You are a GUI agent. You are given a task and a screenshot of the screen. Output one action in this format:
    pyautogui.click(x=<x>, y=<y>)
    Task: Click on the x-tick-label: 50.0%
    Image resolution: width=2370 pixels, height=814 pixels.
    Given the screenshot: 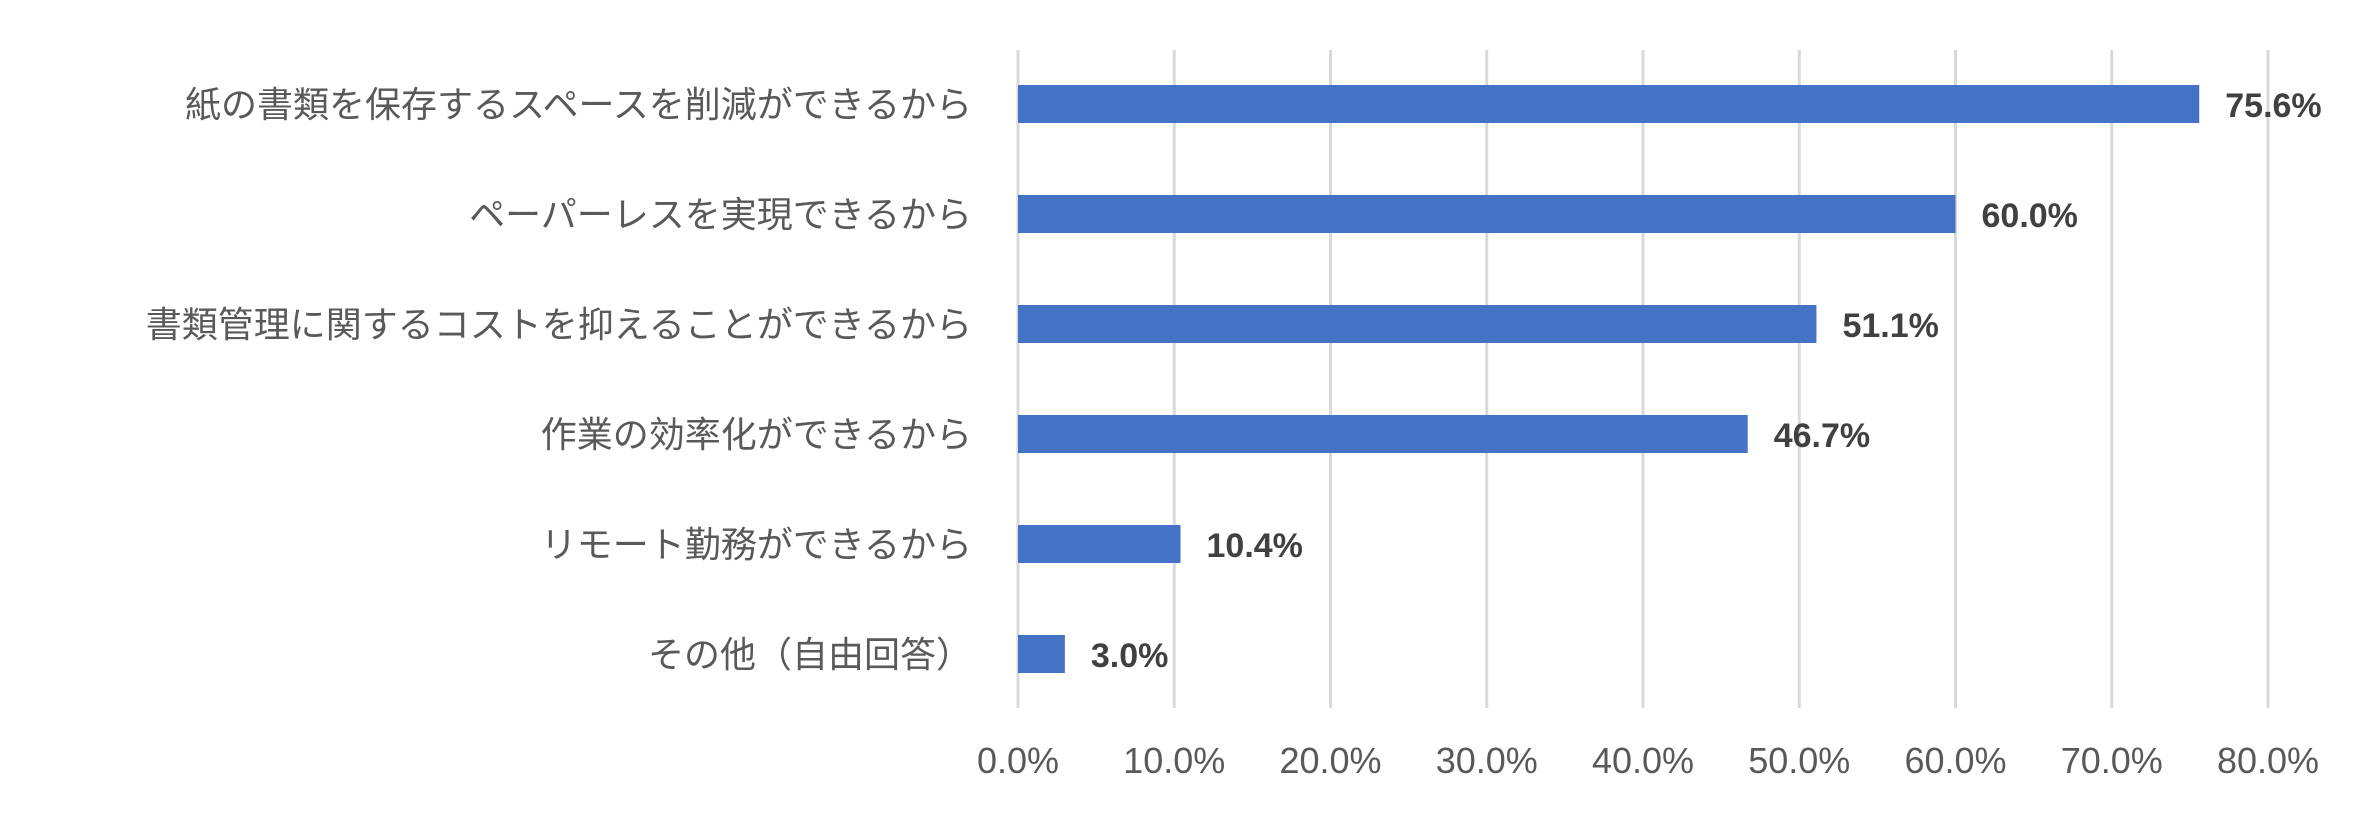 What is the action you would take?
    pyautogui.click(x=1799, y=760)
    